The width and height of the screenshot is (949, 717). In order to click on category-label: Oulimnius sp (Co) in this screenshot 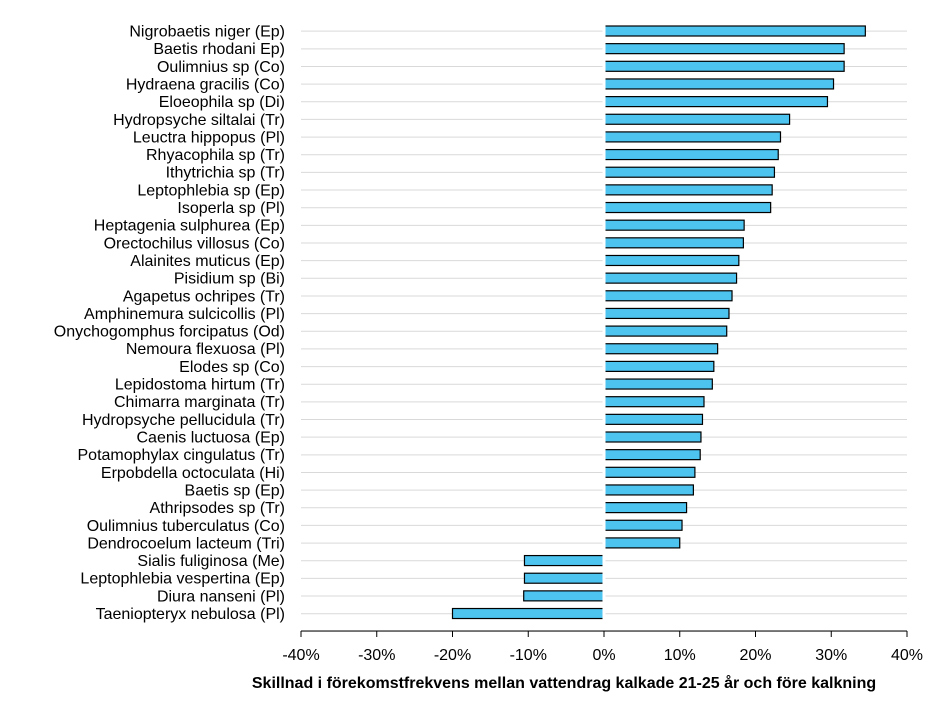, I will do `click(221, 67)`.